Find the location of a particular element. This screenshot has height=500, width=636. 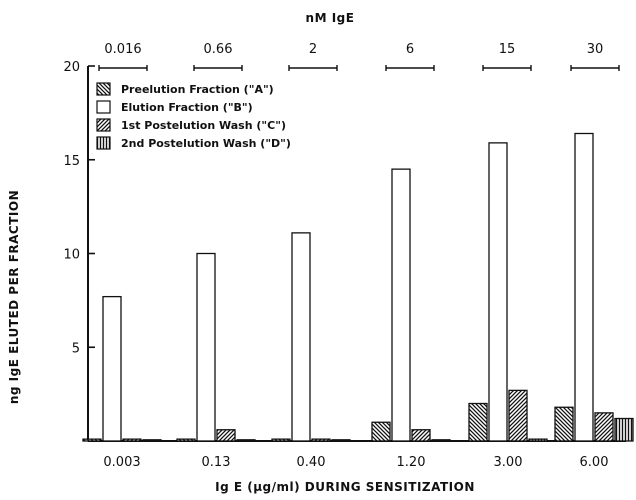

top-tick-label: 6 is located at coordinates (410, 49).